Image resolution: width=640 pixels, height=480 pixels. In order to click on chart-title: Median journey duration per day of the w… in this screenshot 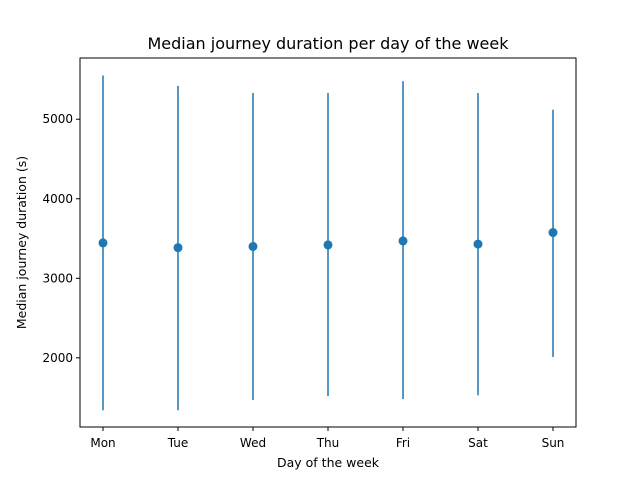, I will do `click(329, 43)`.